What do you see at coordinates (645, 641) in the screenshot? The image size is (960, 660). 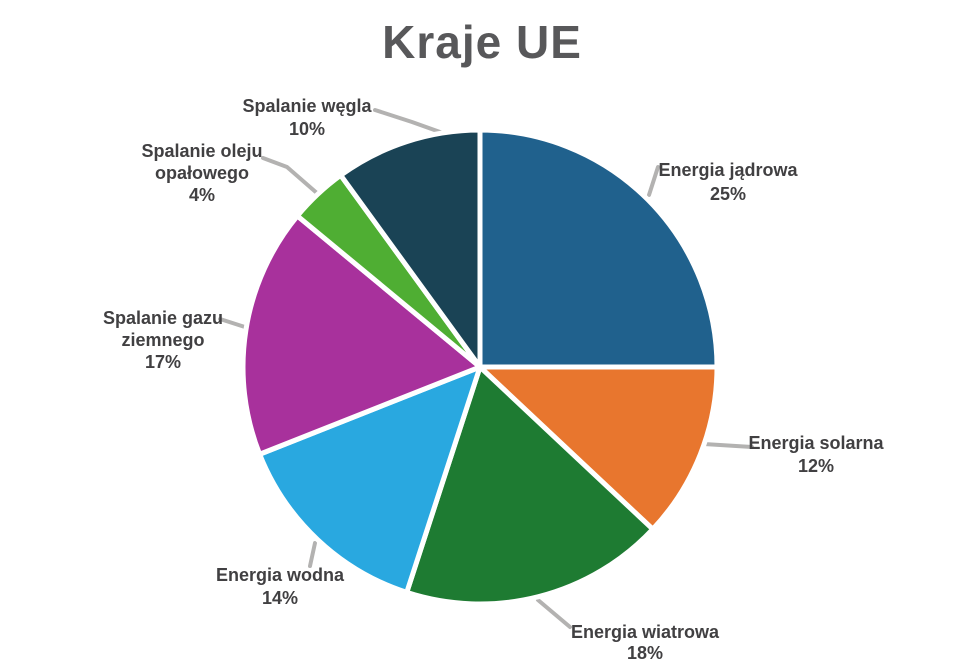 I see `slice-label-2: Energia wiatrowa 18%` at bounding box center [645, 641].